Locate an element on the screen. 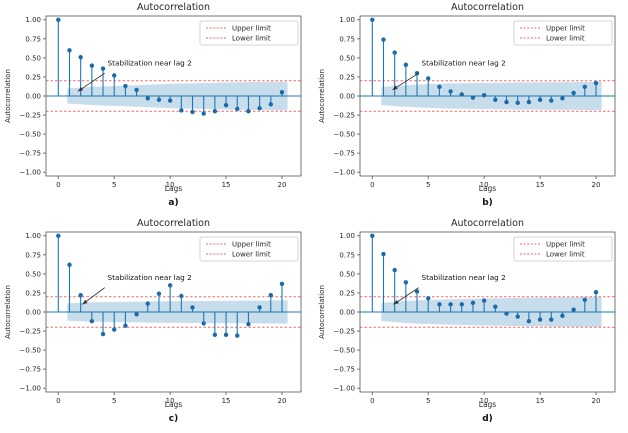  y-tick-label: −0.25 is located at coordinates (344, 331).